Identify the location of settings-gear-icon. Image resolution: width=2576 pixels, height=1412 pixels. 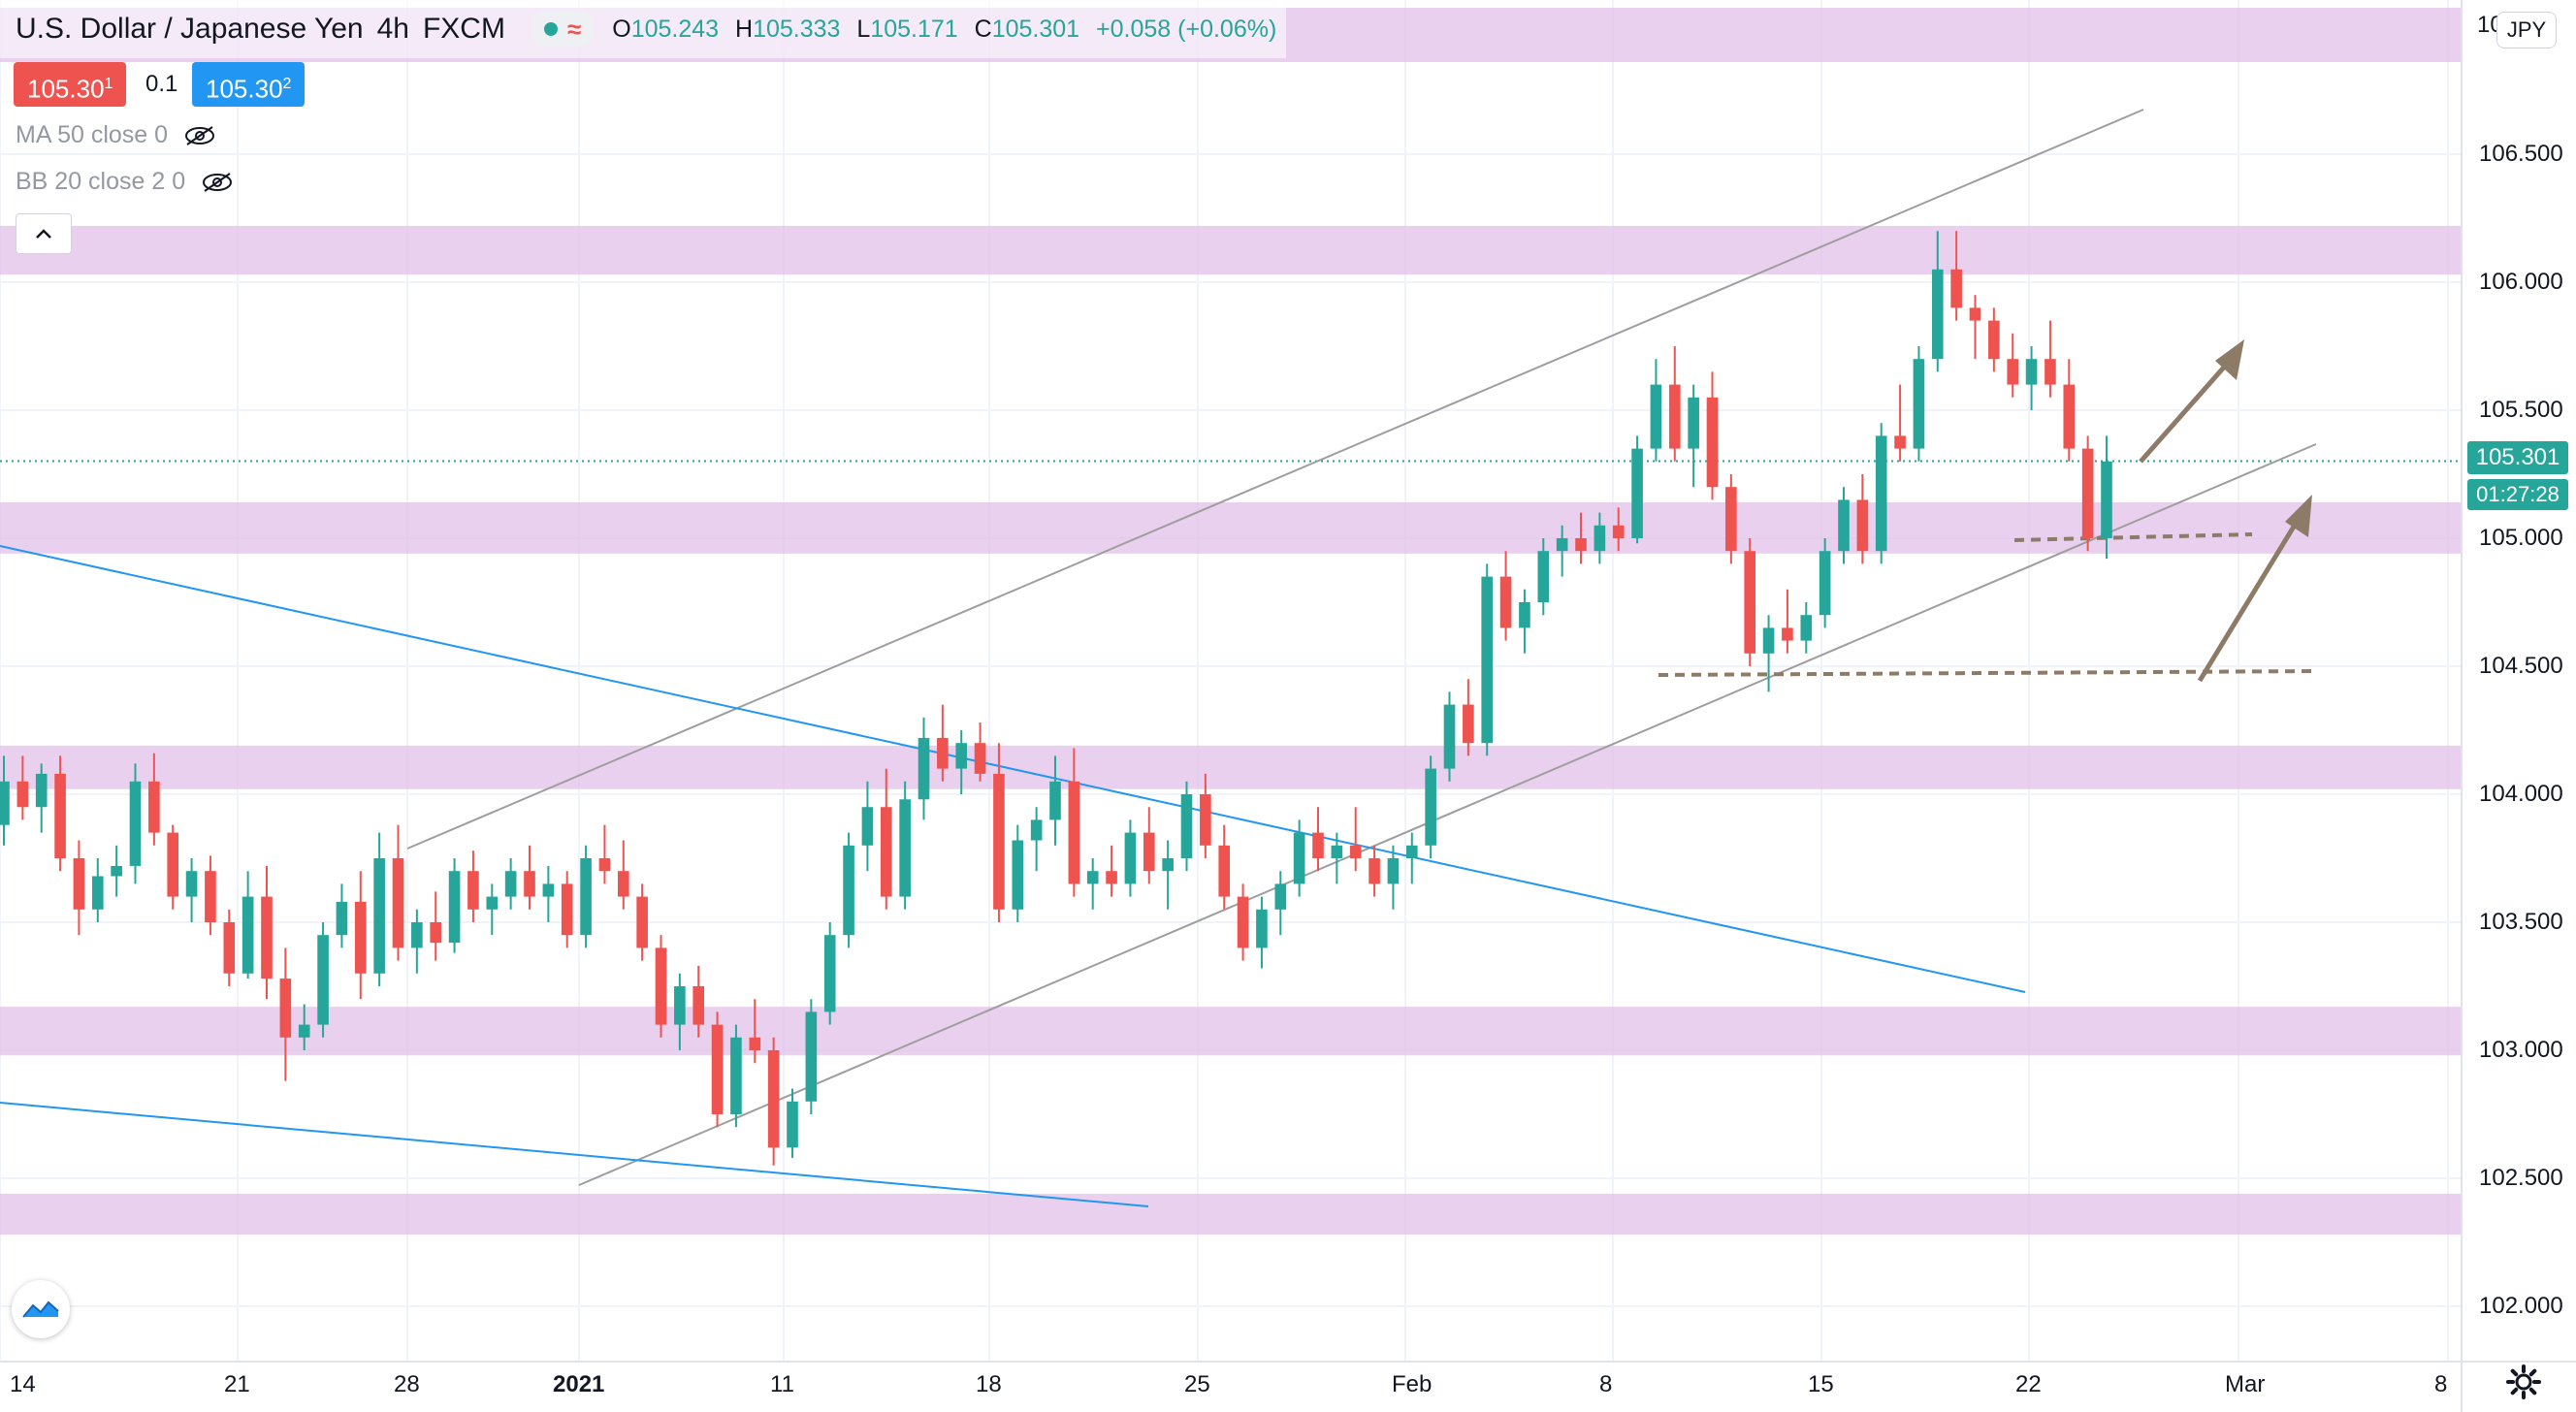
(2523, 1382).